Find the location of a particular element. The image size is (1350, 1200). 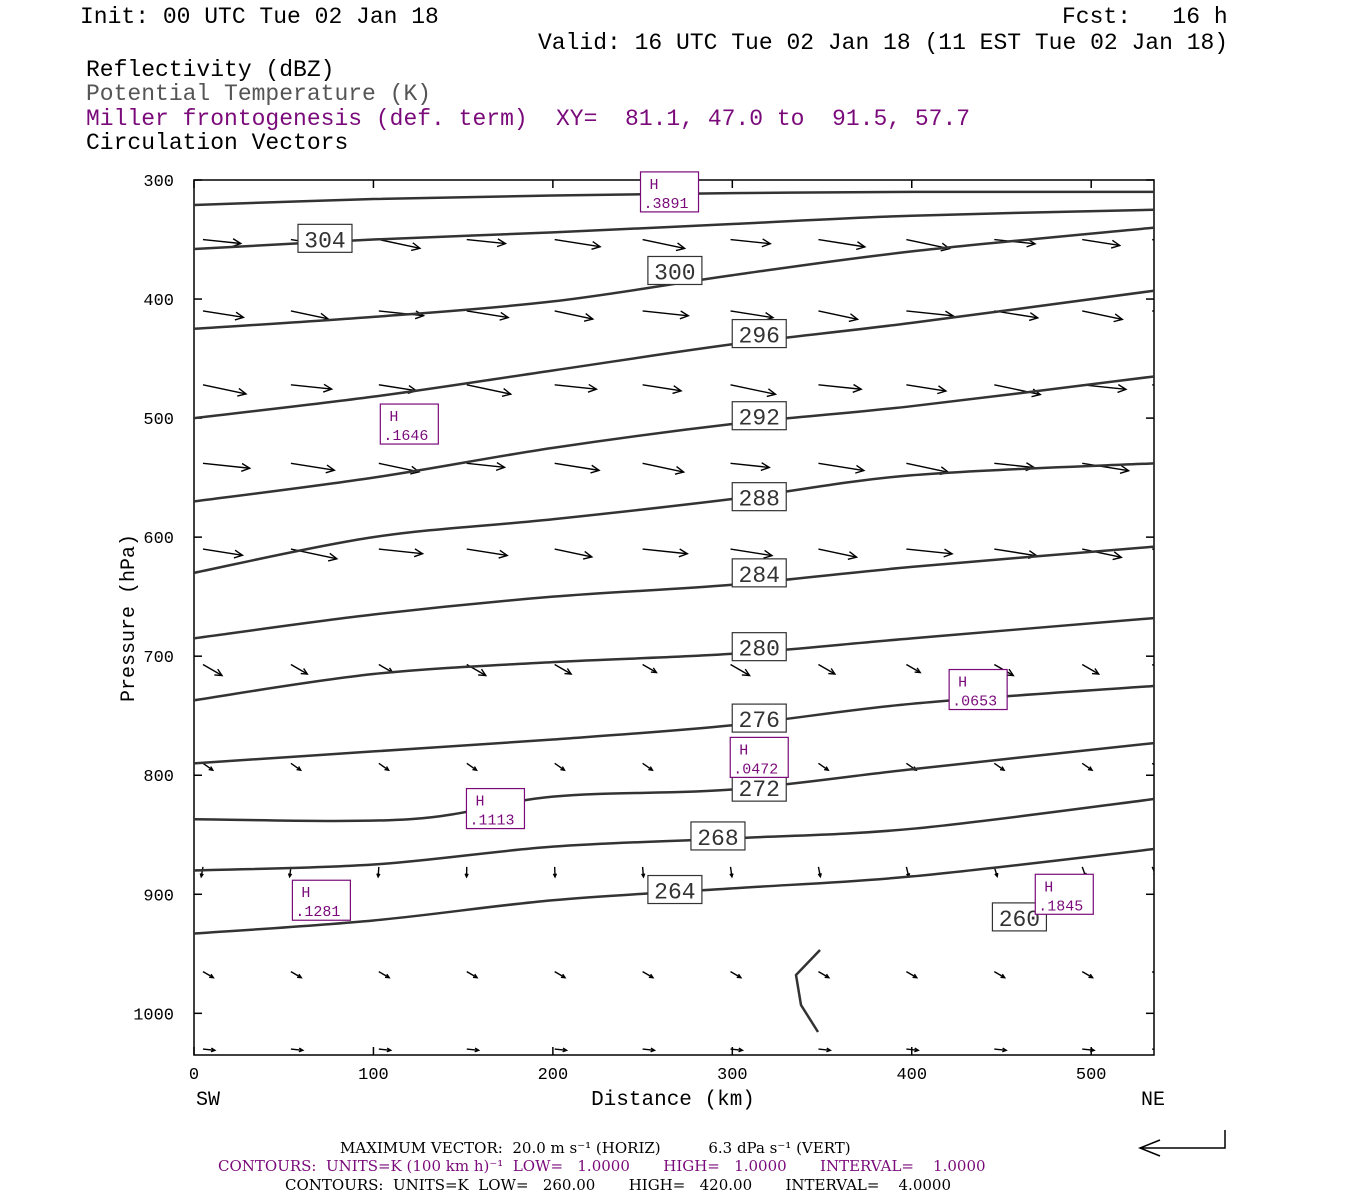

frontogenesis-max-value: .1281 is located at coordinates (317, 912).